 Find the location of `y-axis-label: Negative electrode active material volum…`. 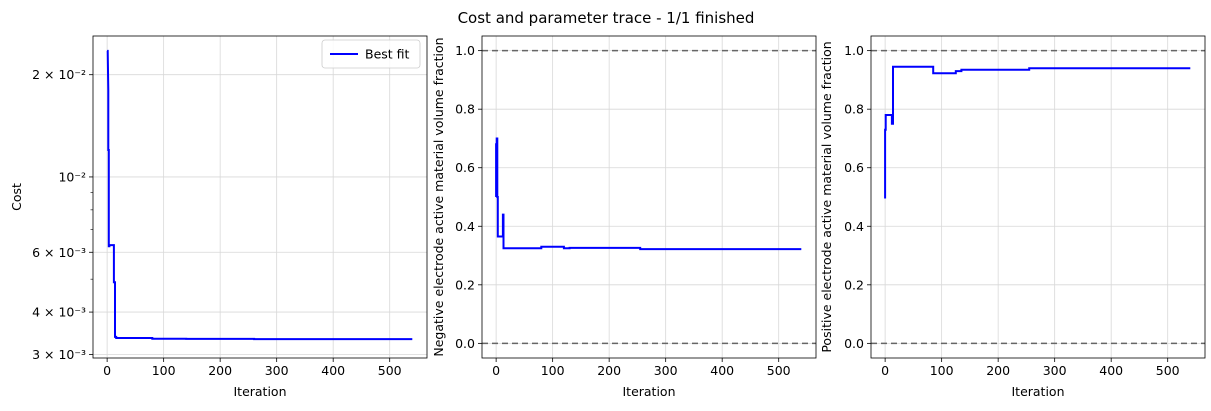

y-axis-label: Negative electrode active material volum… is located at coordinates (438, 196).